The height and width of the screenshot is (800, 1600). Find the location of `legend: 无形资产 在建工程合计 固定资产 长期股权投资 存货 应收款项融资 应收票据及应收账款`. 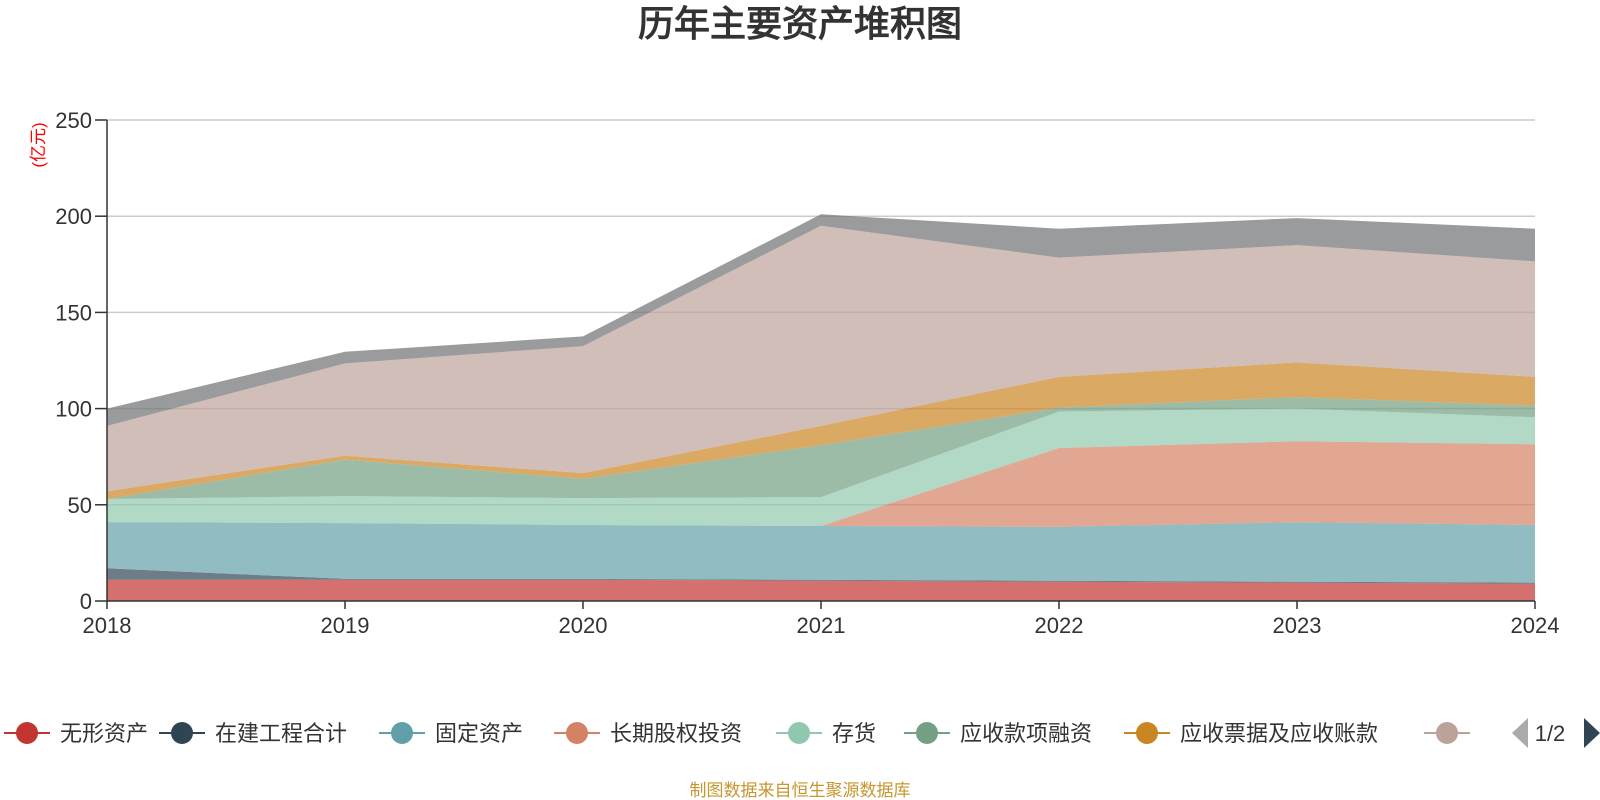

legend: 无形资产 在建工程合计 固定资产 长期股权投资 存货 应收款项融资 应收票据及应收账款 is located at coordinates (737, 733).